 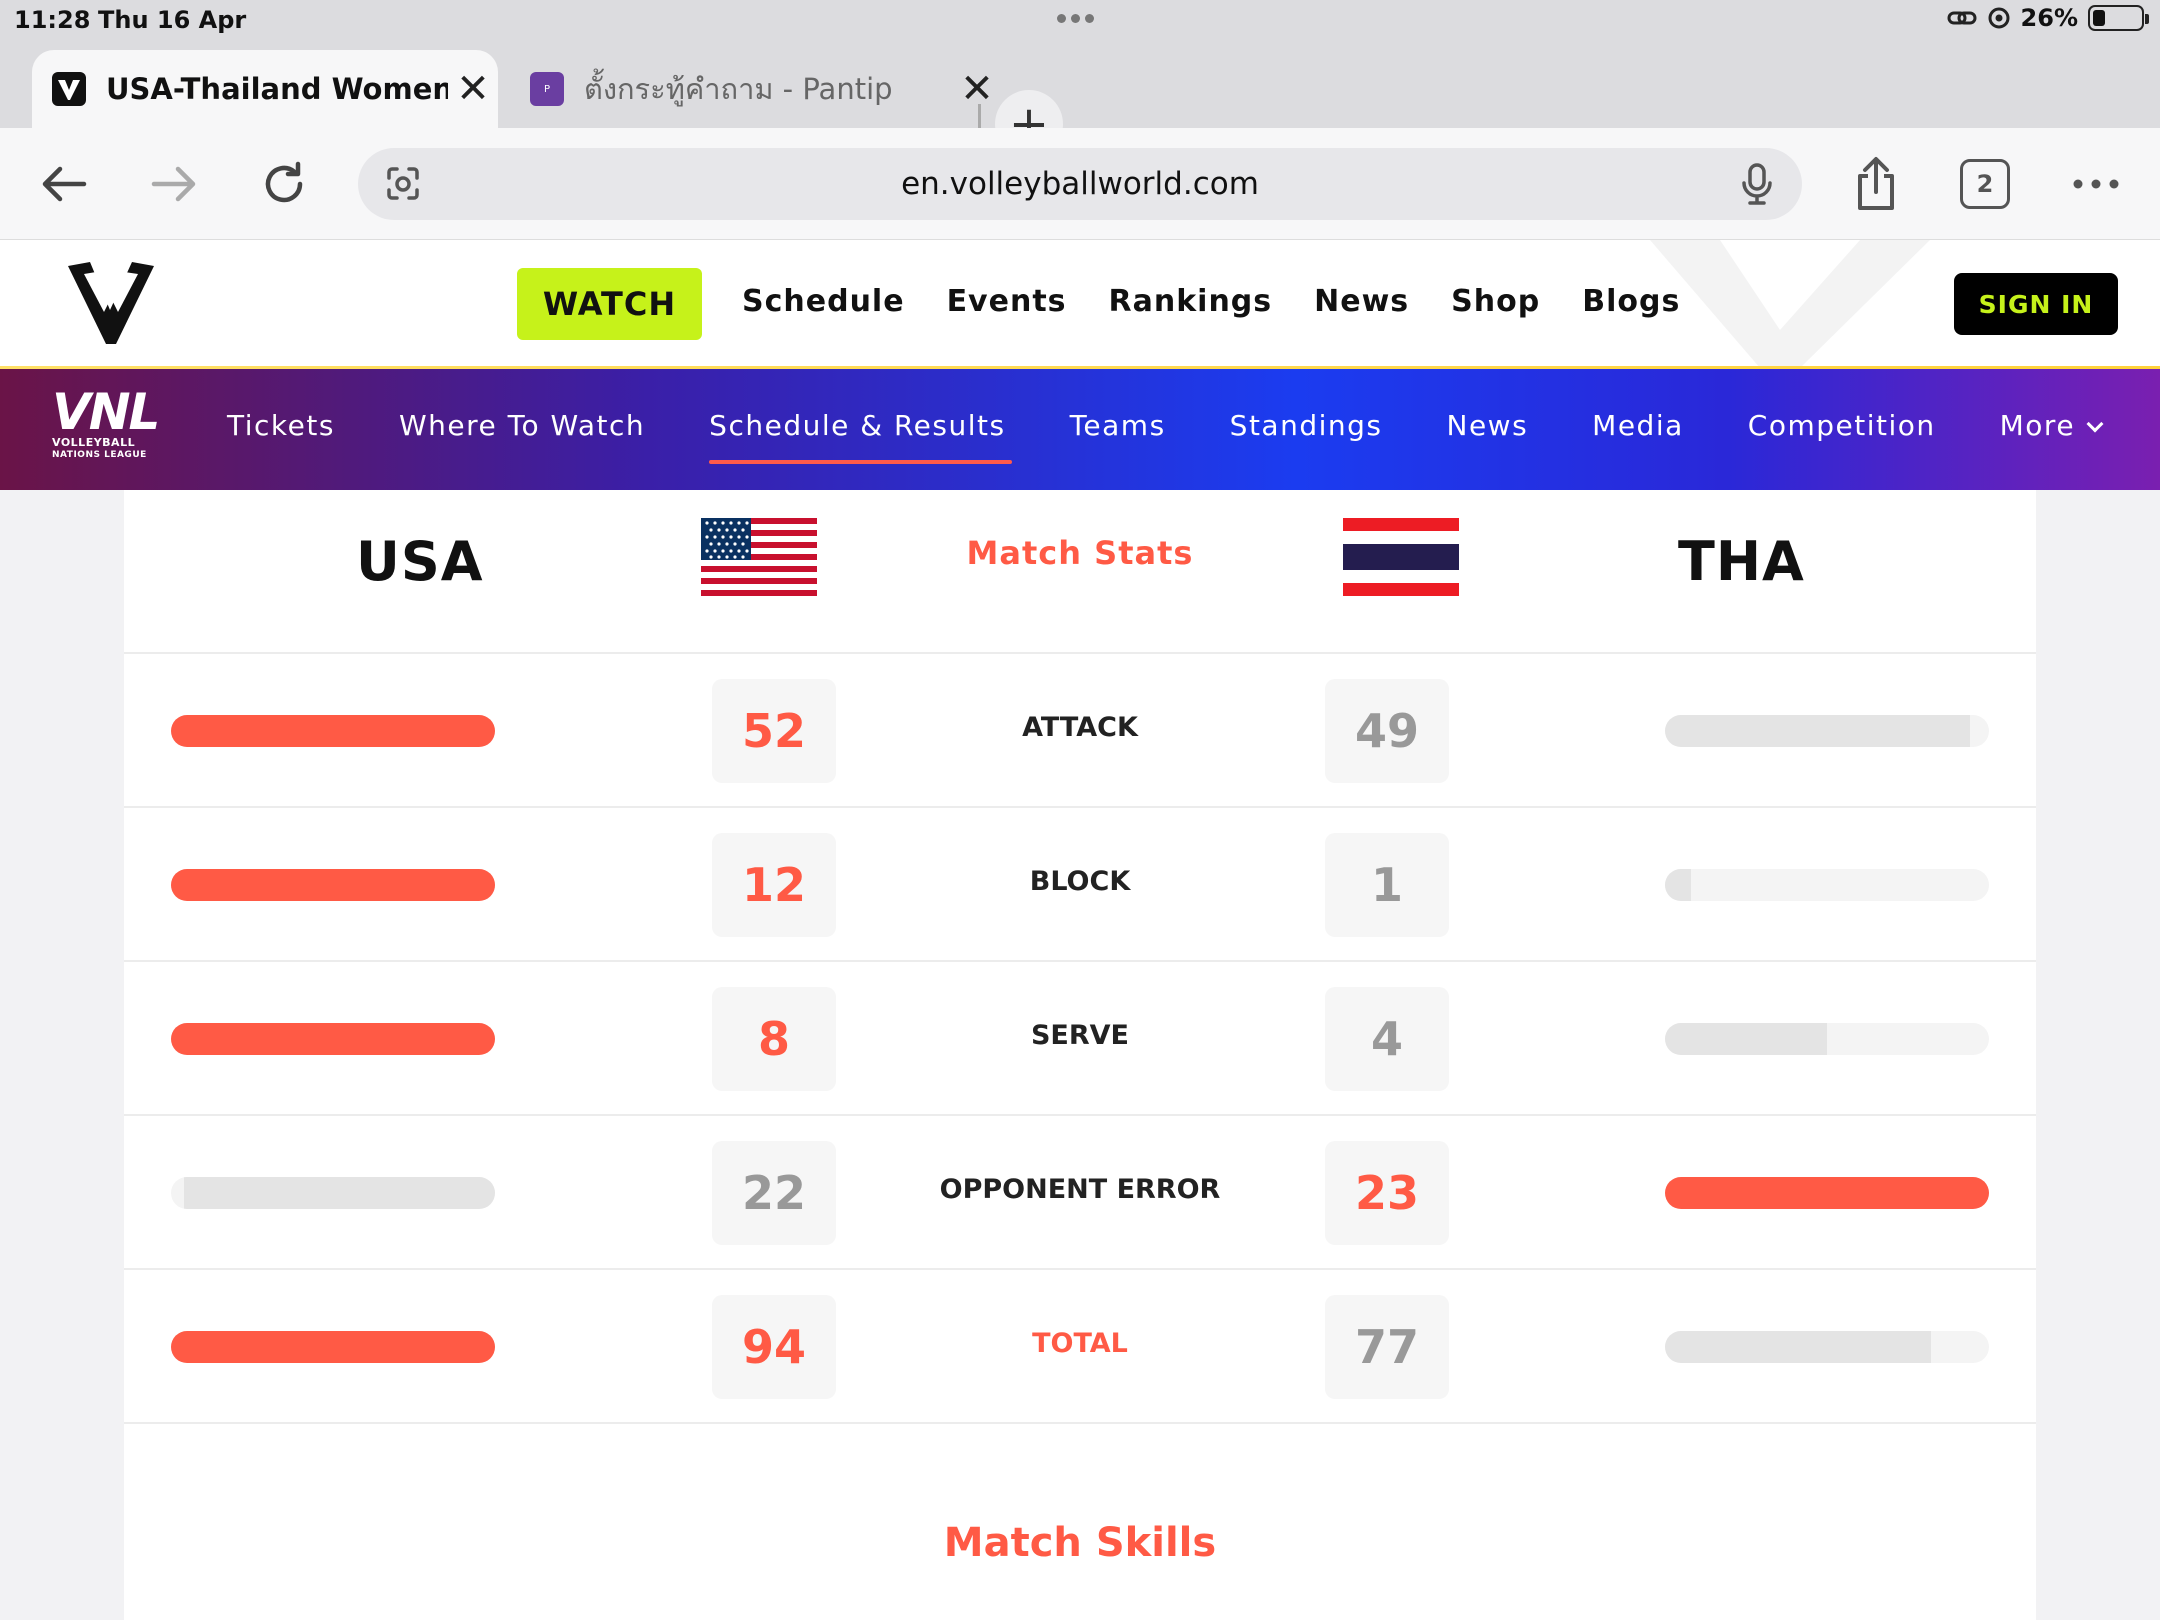 What do you see at coordinates (774, 1347) in the screenshot?
I see `home-stat-value: 94` at bounding box center [774, 1347].